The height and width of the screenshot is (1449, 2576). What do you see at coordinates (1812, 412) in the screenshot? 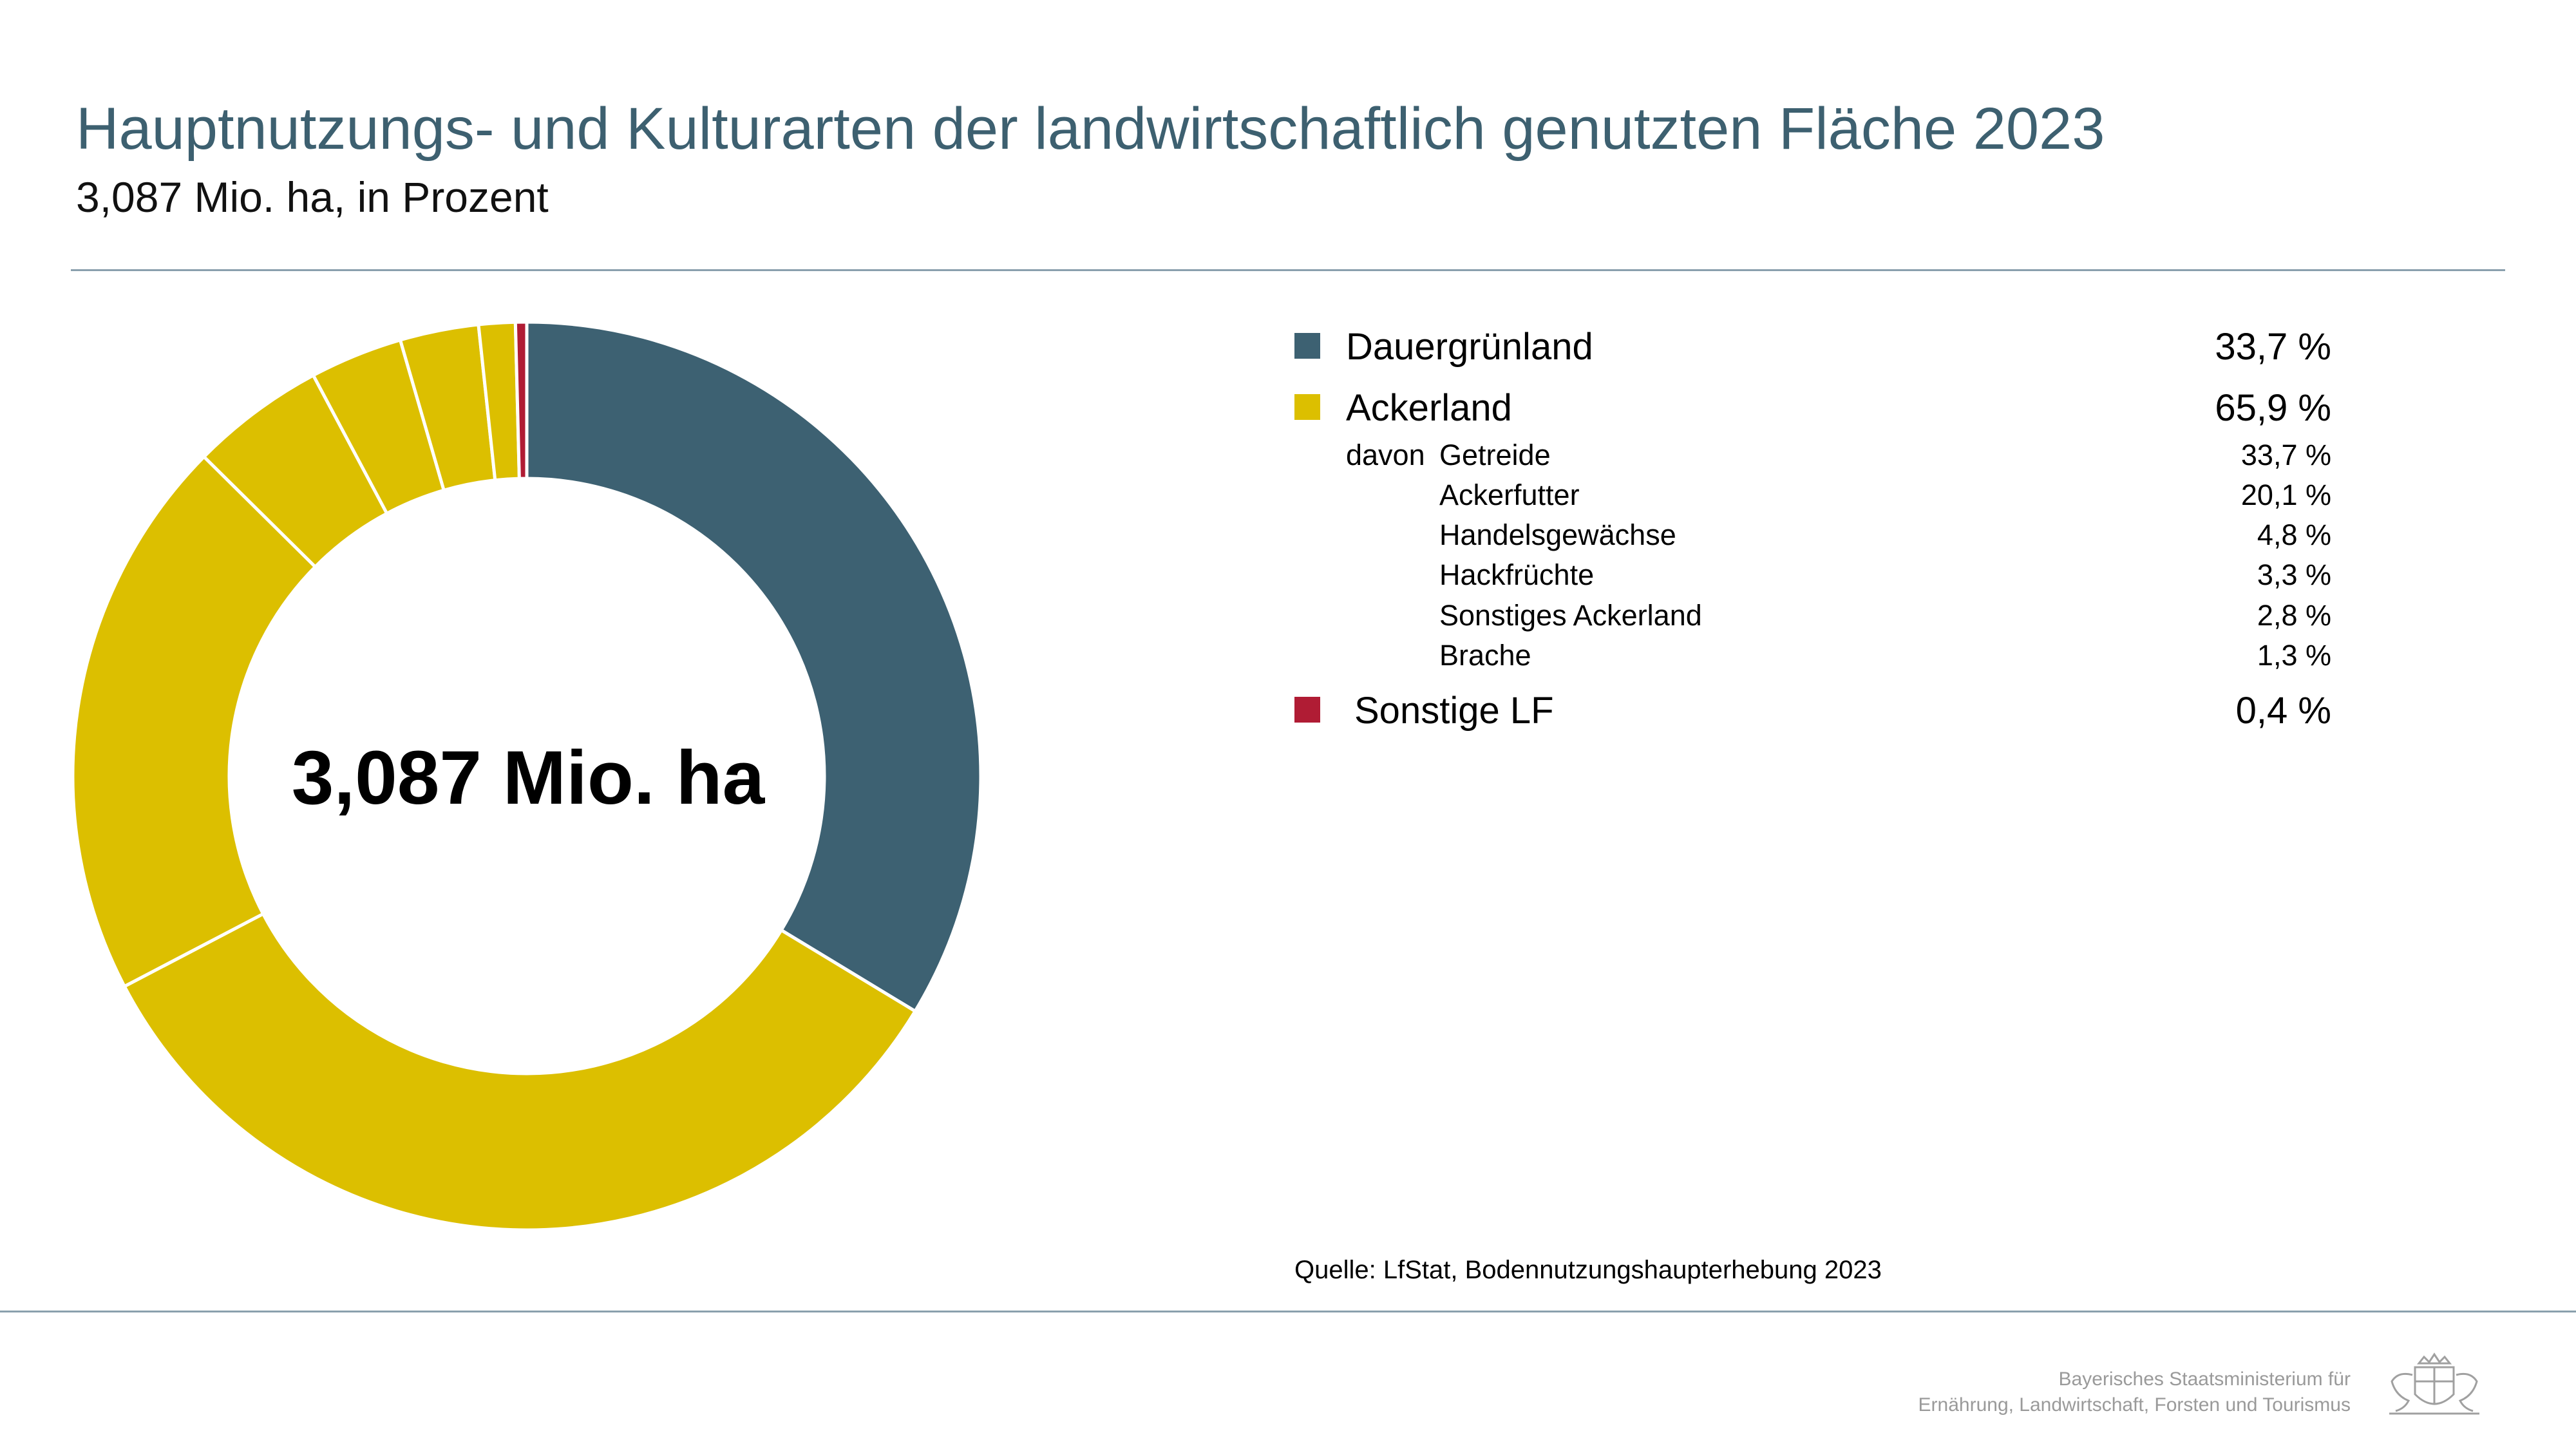
I see `legend-item-ackerland: Ackerland 65,9 %` at bounding box center [1812, 412].